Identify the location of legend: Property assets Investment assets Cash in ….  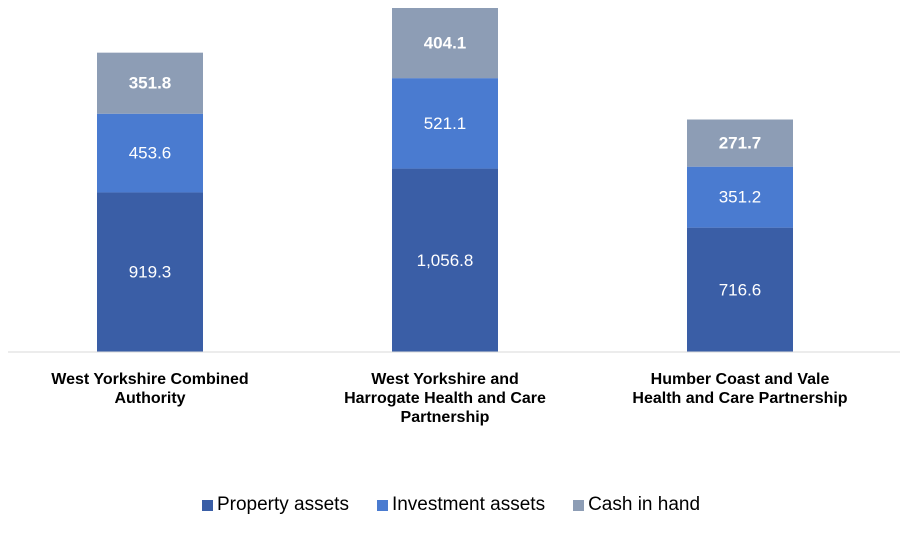
(451, 505).